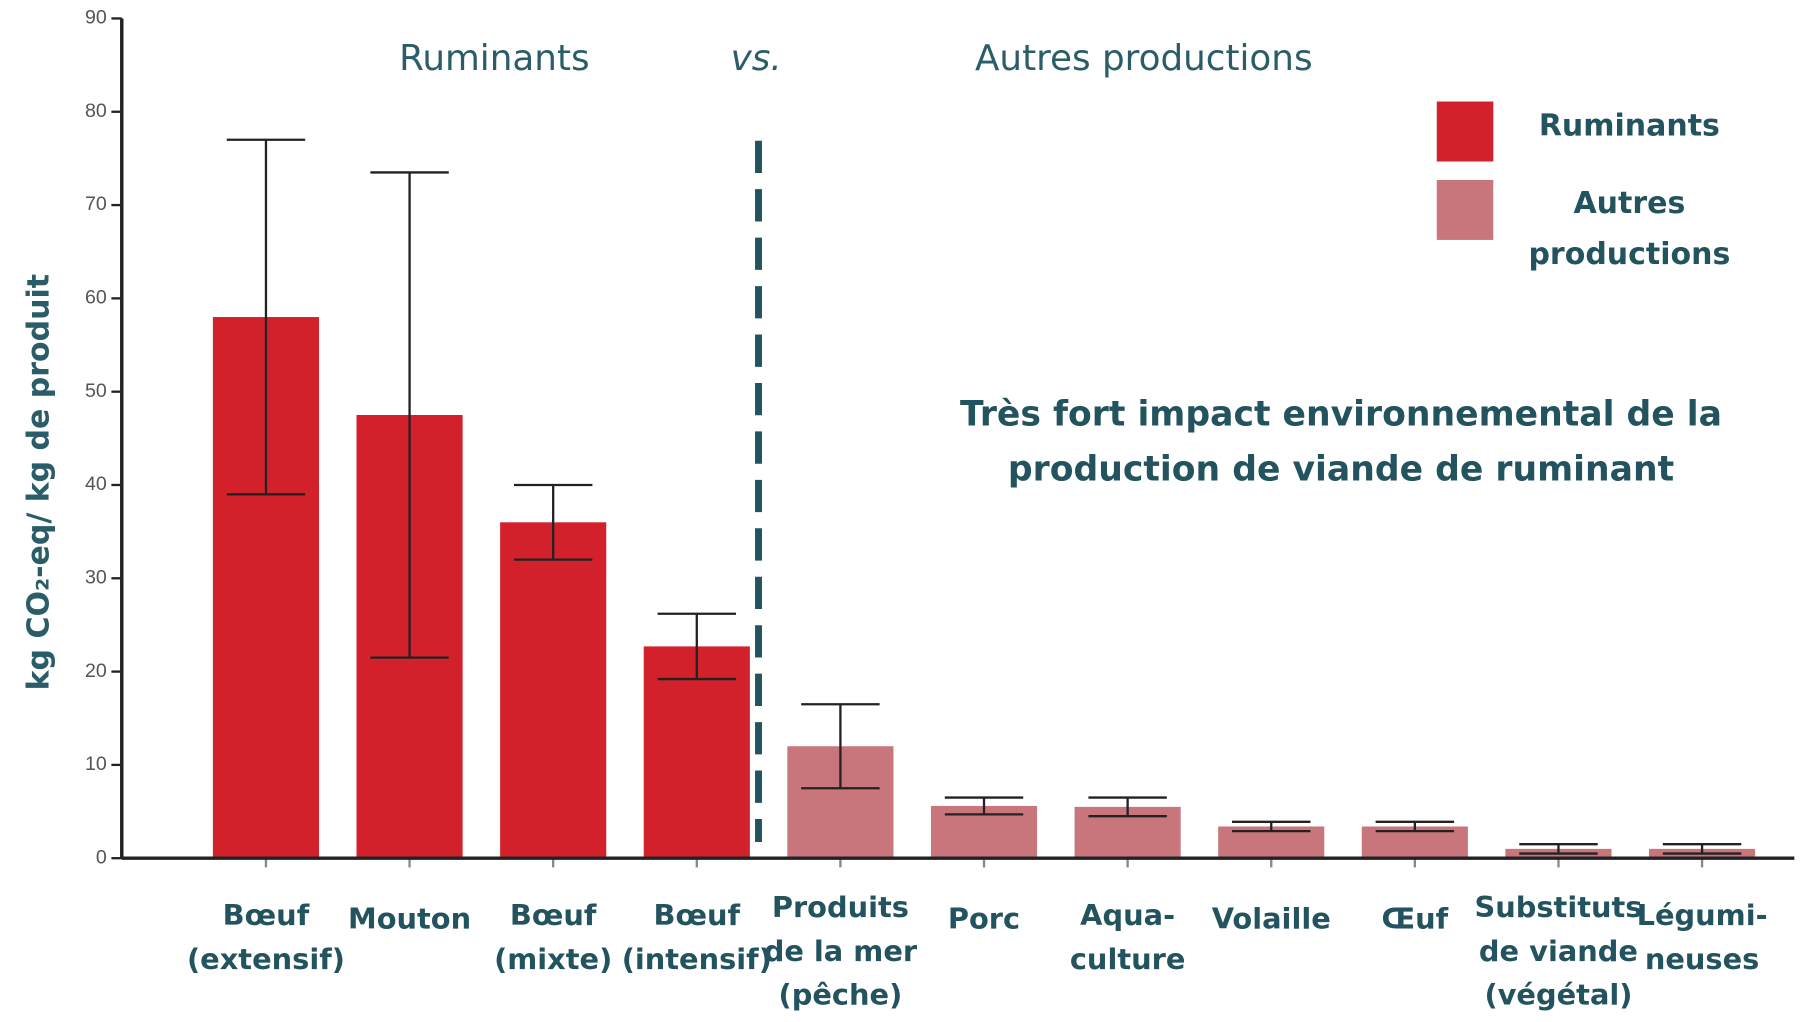 This screenshot has width=1810, height=1022. I want to click on x-tick-label: Bœuf (intensif), so click(697, 937).